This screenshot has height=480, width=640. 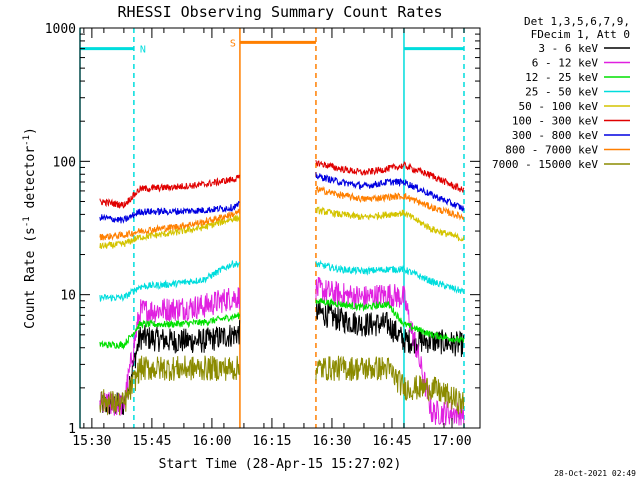 What do you see at coordinates (30, 278) in the screenshot?
I see `y-axis-title-main: Count Rate (s` at bounding box center [30, 278].